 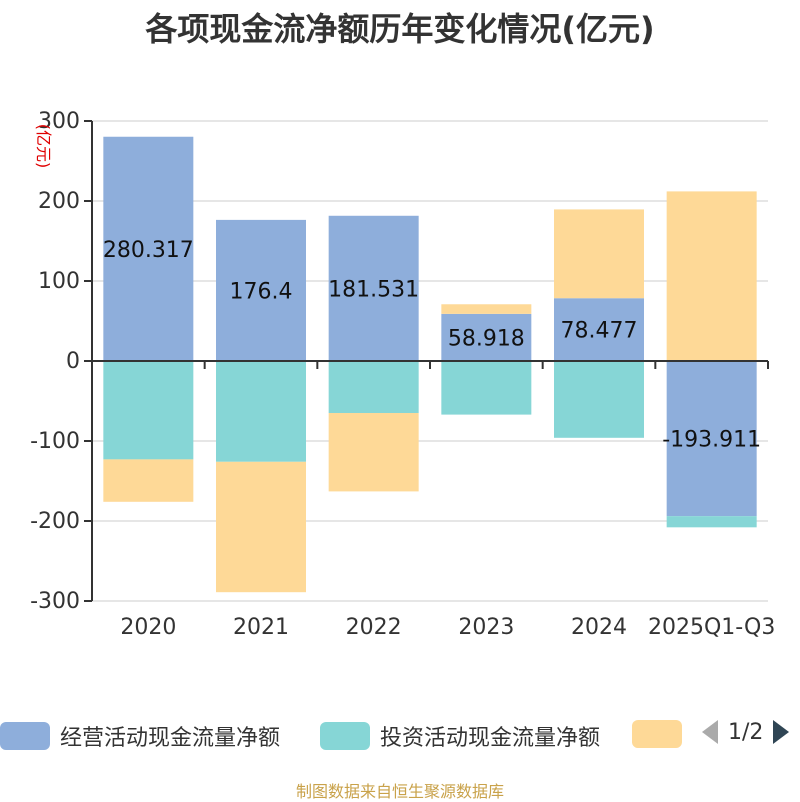 What do you see at coordinates (55, 601) in the screenshot?
I see `y-tick-label: -300` at bounding box center [55, 601].